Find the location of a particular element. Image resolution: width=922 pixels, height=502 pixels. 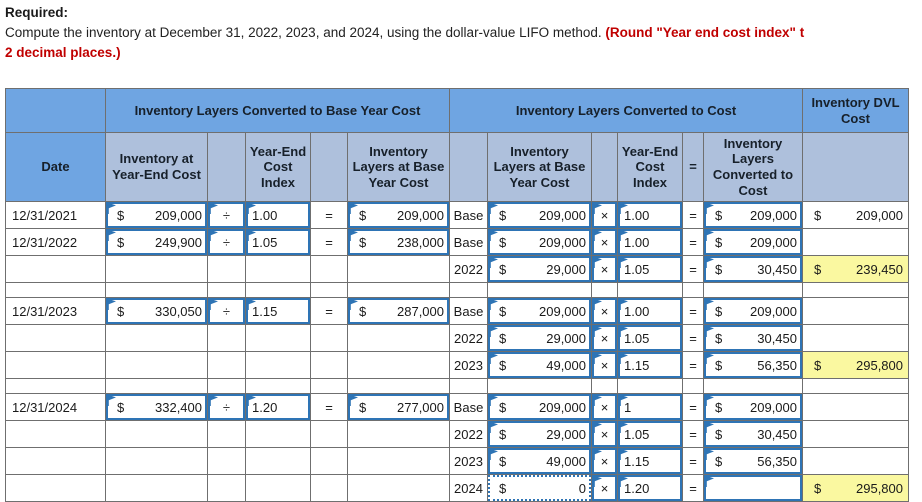

dvl-cost-cell is located at coordinates (855, 434).